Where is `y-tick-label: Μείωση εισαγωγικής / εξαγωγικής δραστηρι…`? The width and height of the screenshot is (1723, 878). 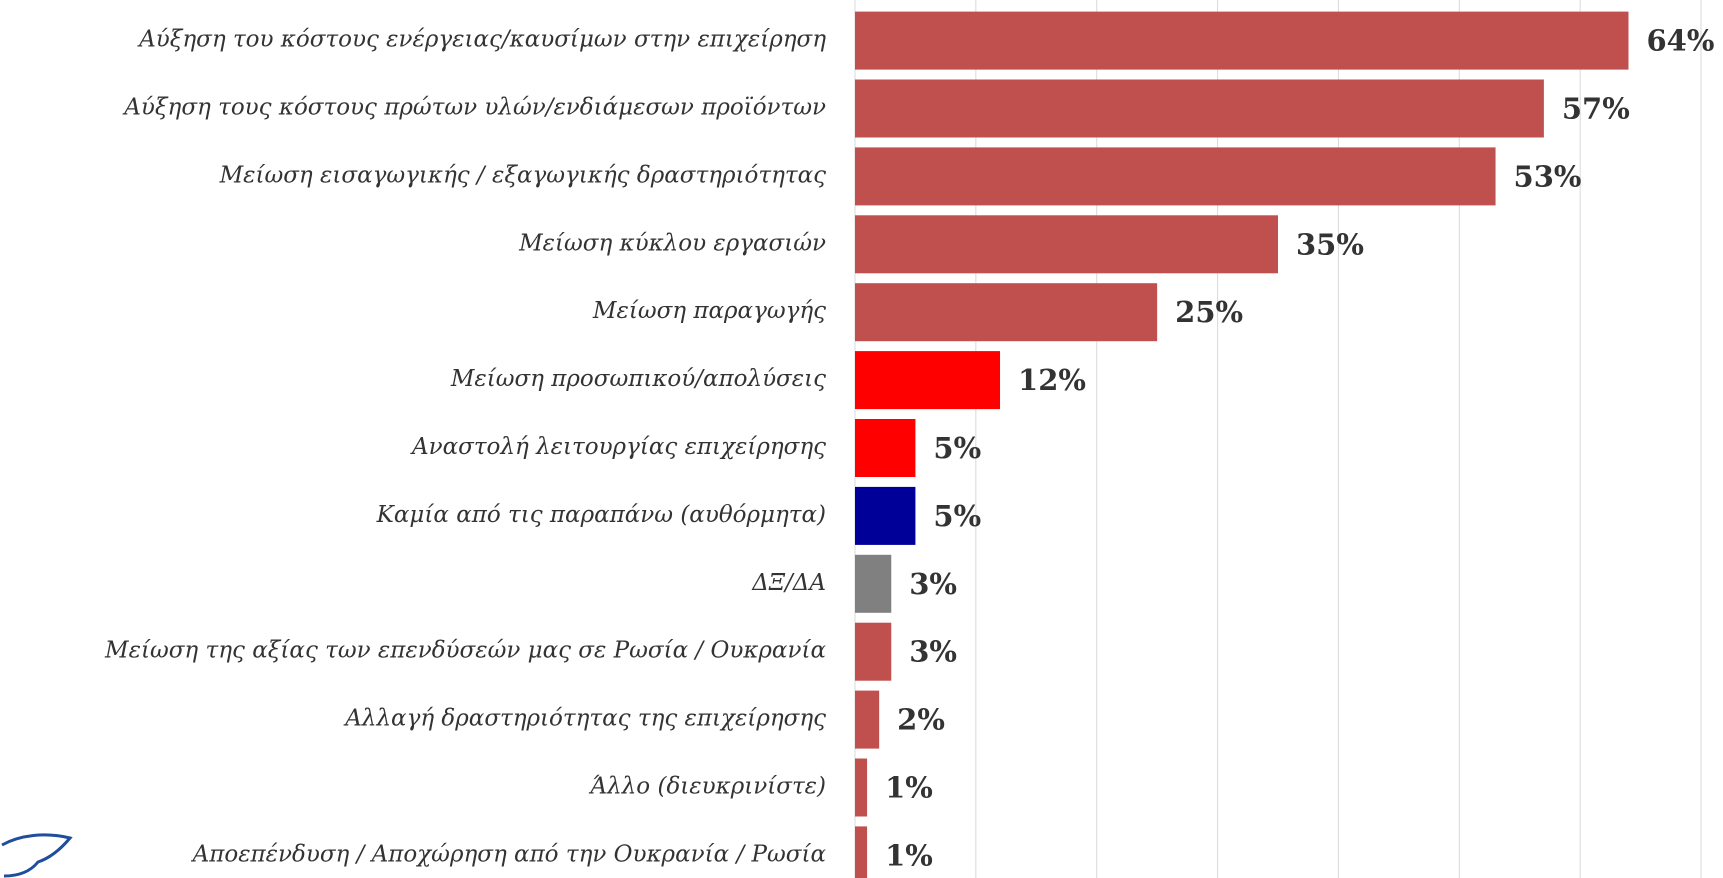 y-tick-label: Μείωση εισαγωγικής / εξαγωγικής δραστηρι… is located at coordinates (523, 175).